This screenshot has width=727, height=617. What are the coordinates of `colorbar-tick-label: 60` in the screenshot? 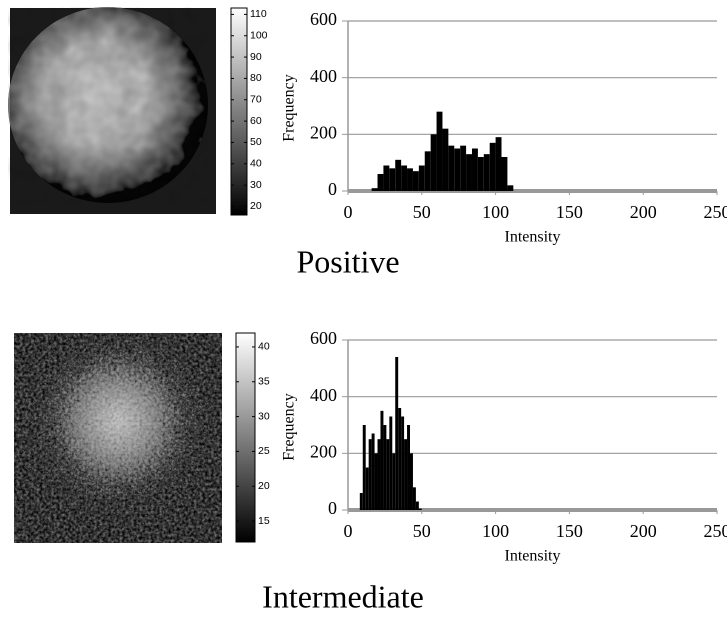 It's located at (256, 121).